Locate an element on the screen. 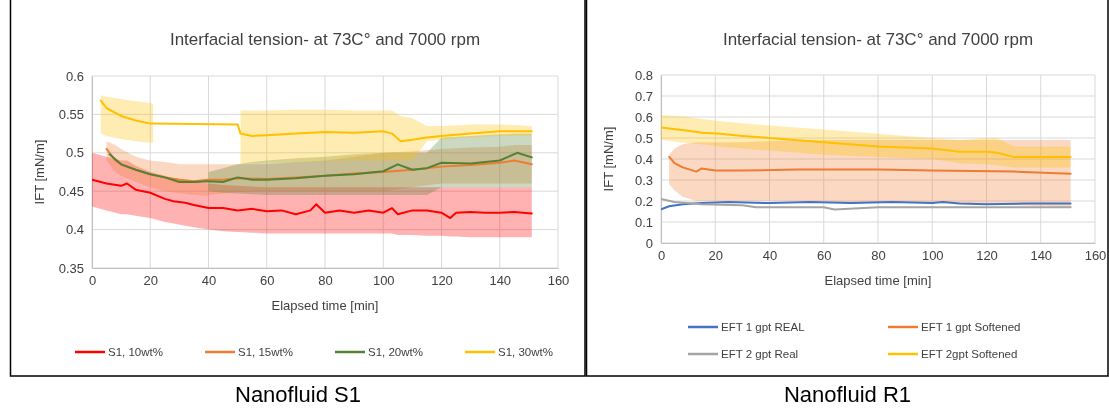 The height and width of the screenshot is (410, 1109). y-tick-label: 0.2 is located at coordinates (643, 201).